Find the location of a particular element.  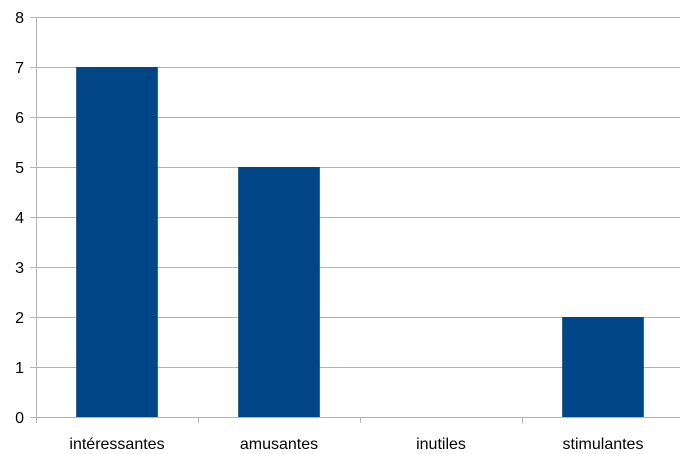

y-tick-label: 7 is located at coordinates (19, 68).